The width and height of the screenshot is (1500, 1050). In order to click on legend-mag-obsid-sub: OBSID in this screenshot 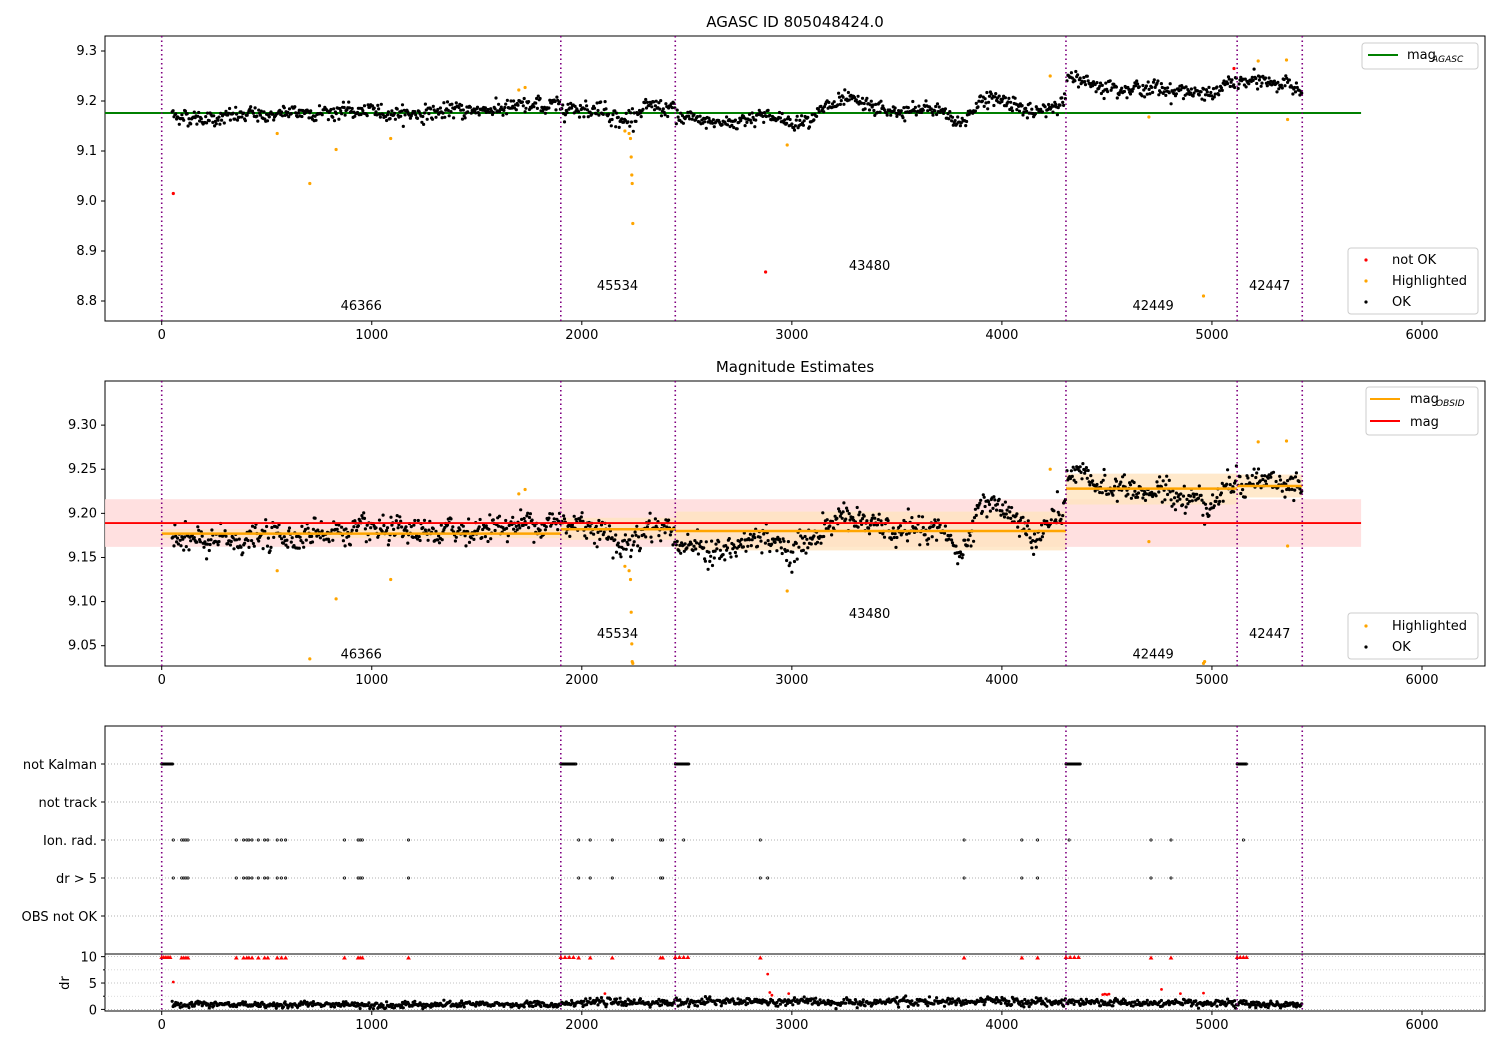, I will do `click(1450, 404)`.